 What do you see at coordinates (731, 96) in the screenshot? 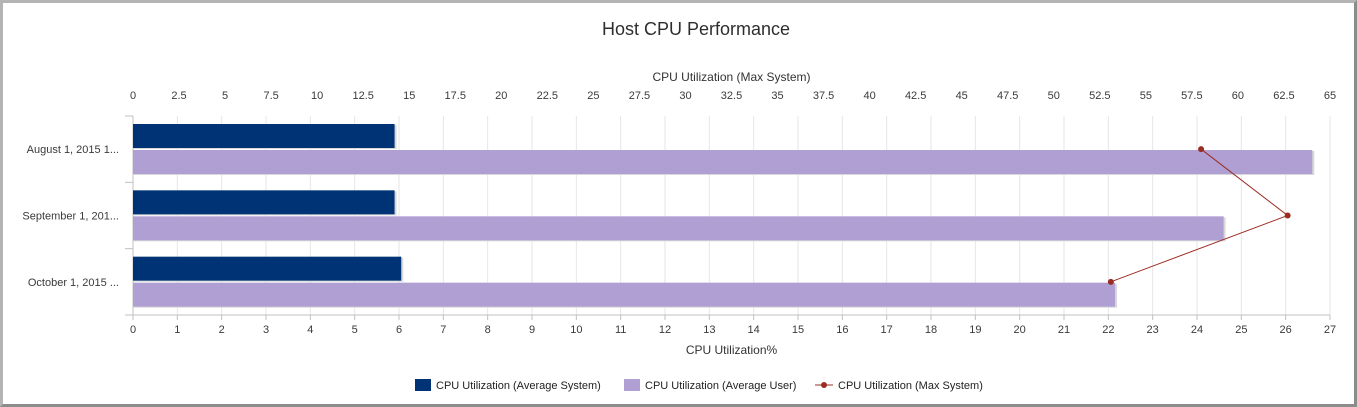
I see `x-top-tick-label: 32.5` at bounding box center [731, 96].